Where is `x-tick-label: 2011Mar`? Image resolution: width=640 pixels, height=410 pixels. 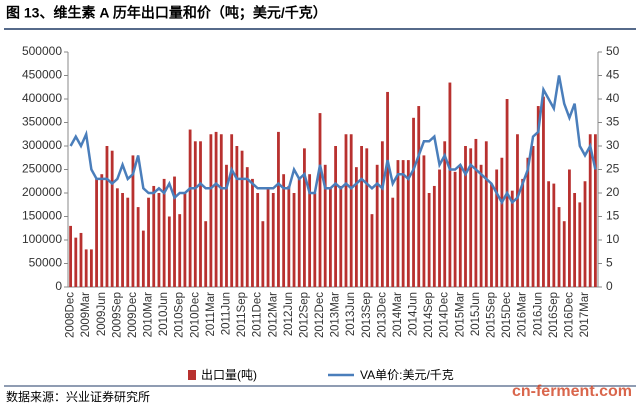 x-tick-label: 2011Mar is located at coordinates (211, 314).